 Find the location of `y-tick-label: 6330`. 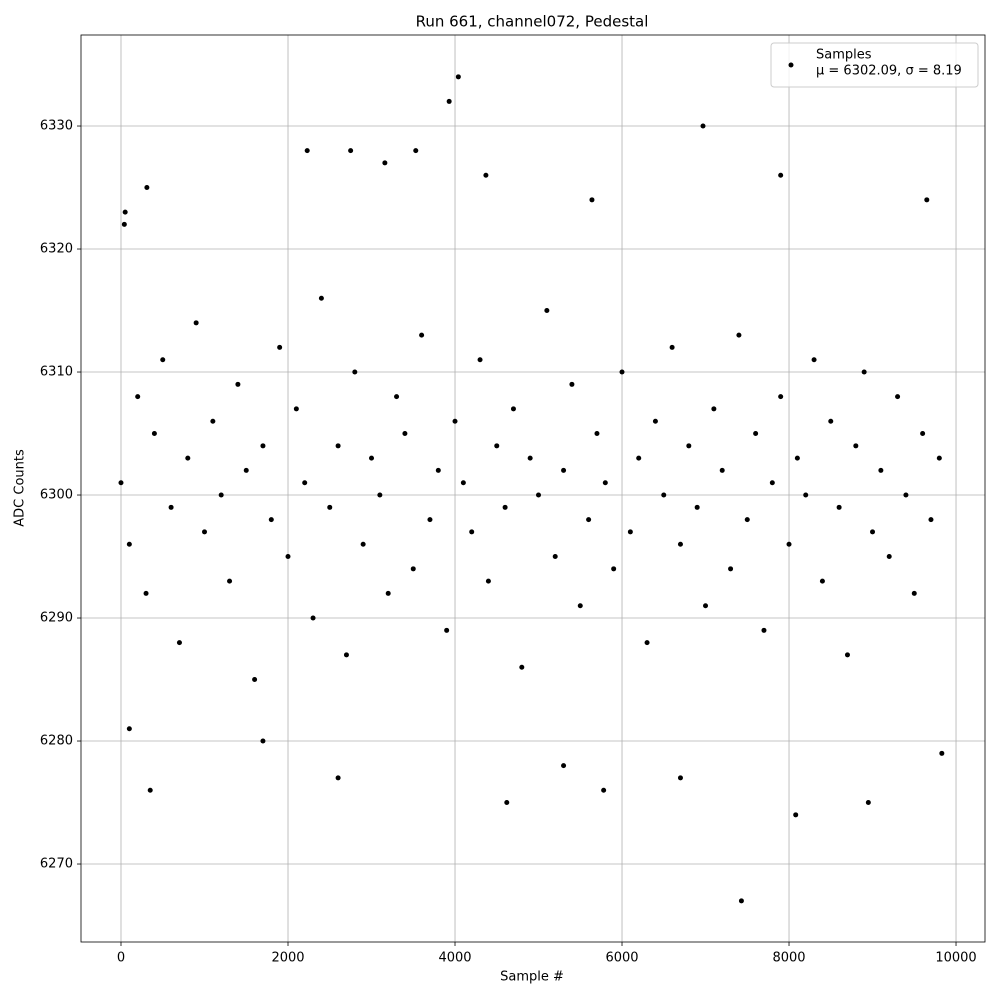

y-tick-label: 6330 is located at coordinates (56, 126).